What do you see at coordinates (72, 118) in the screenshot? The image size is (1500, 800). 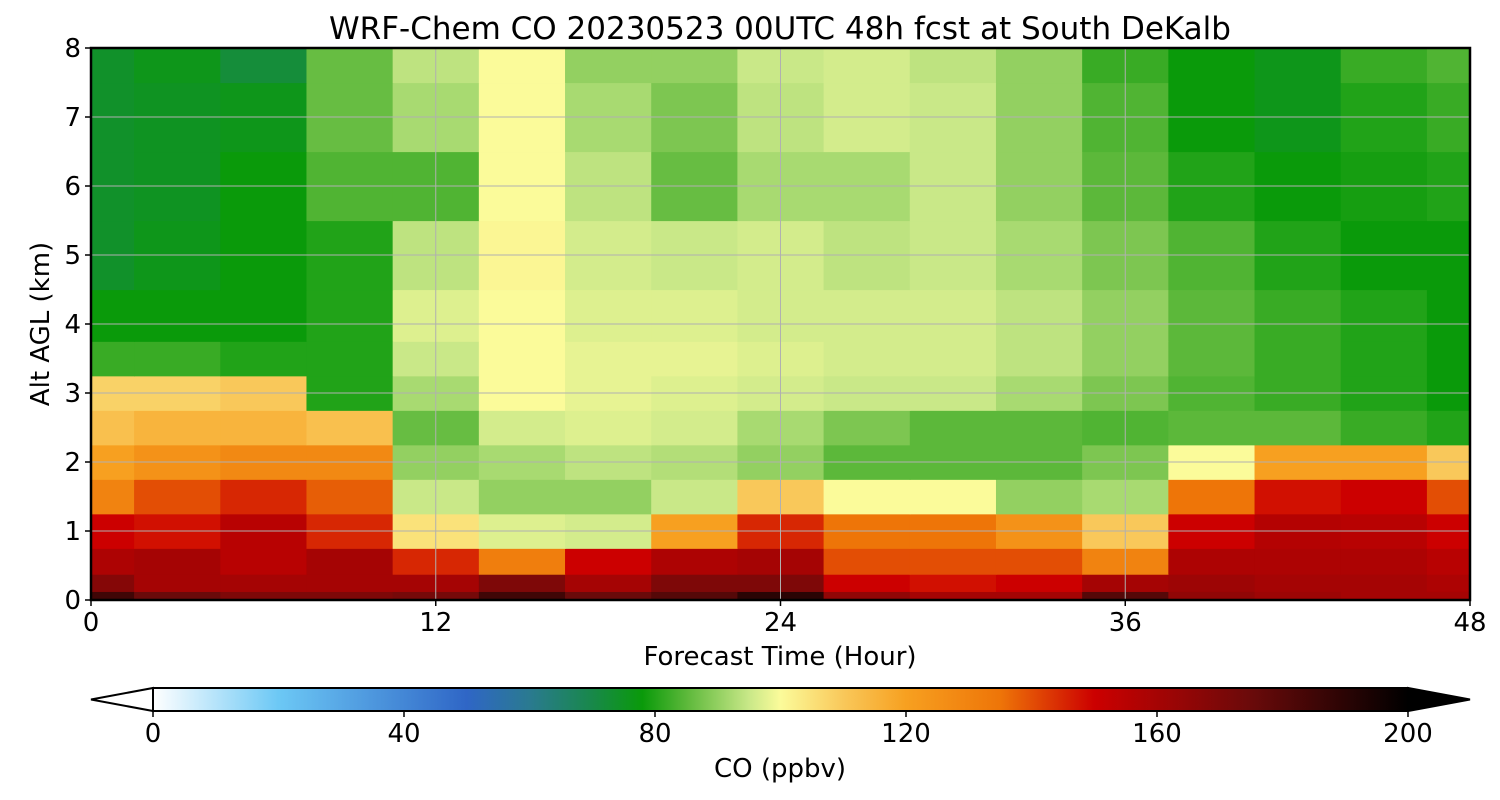 I see `y-tick-label: 7` at bounding box center [72, 118].